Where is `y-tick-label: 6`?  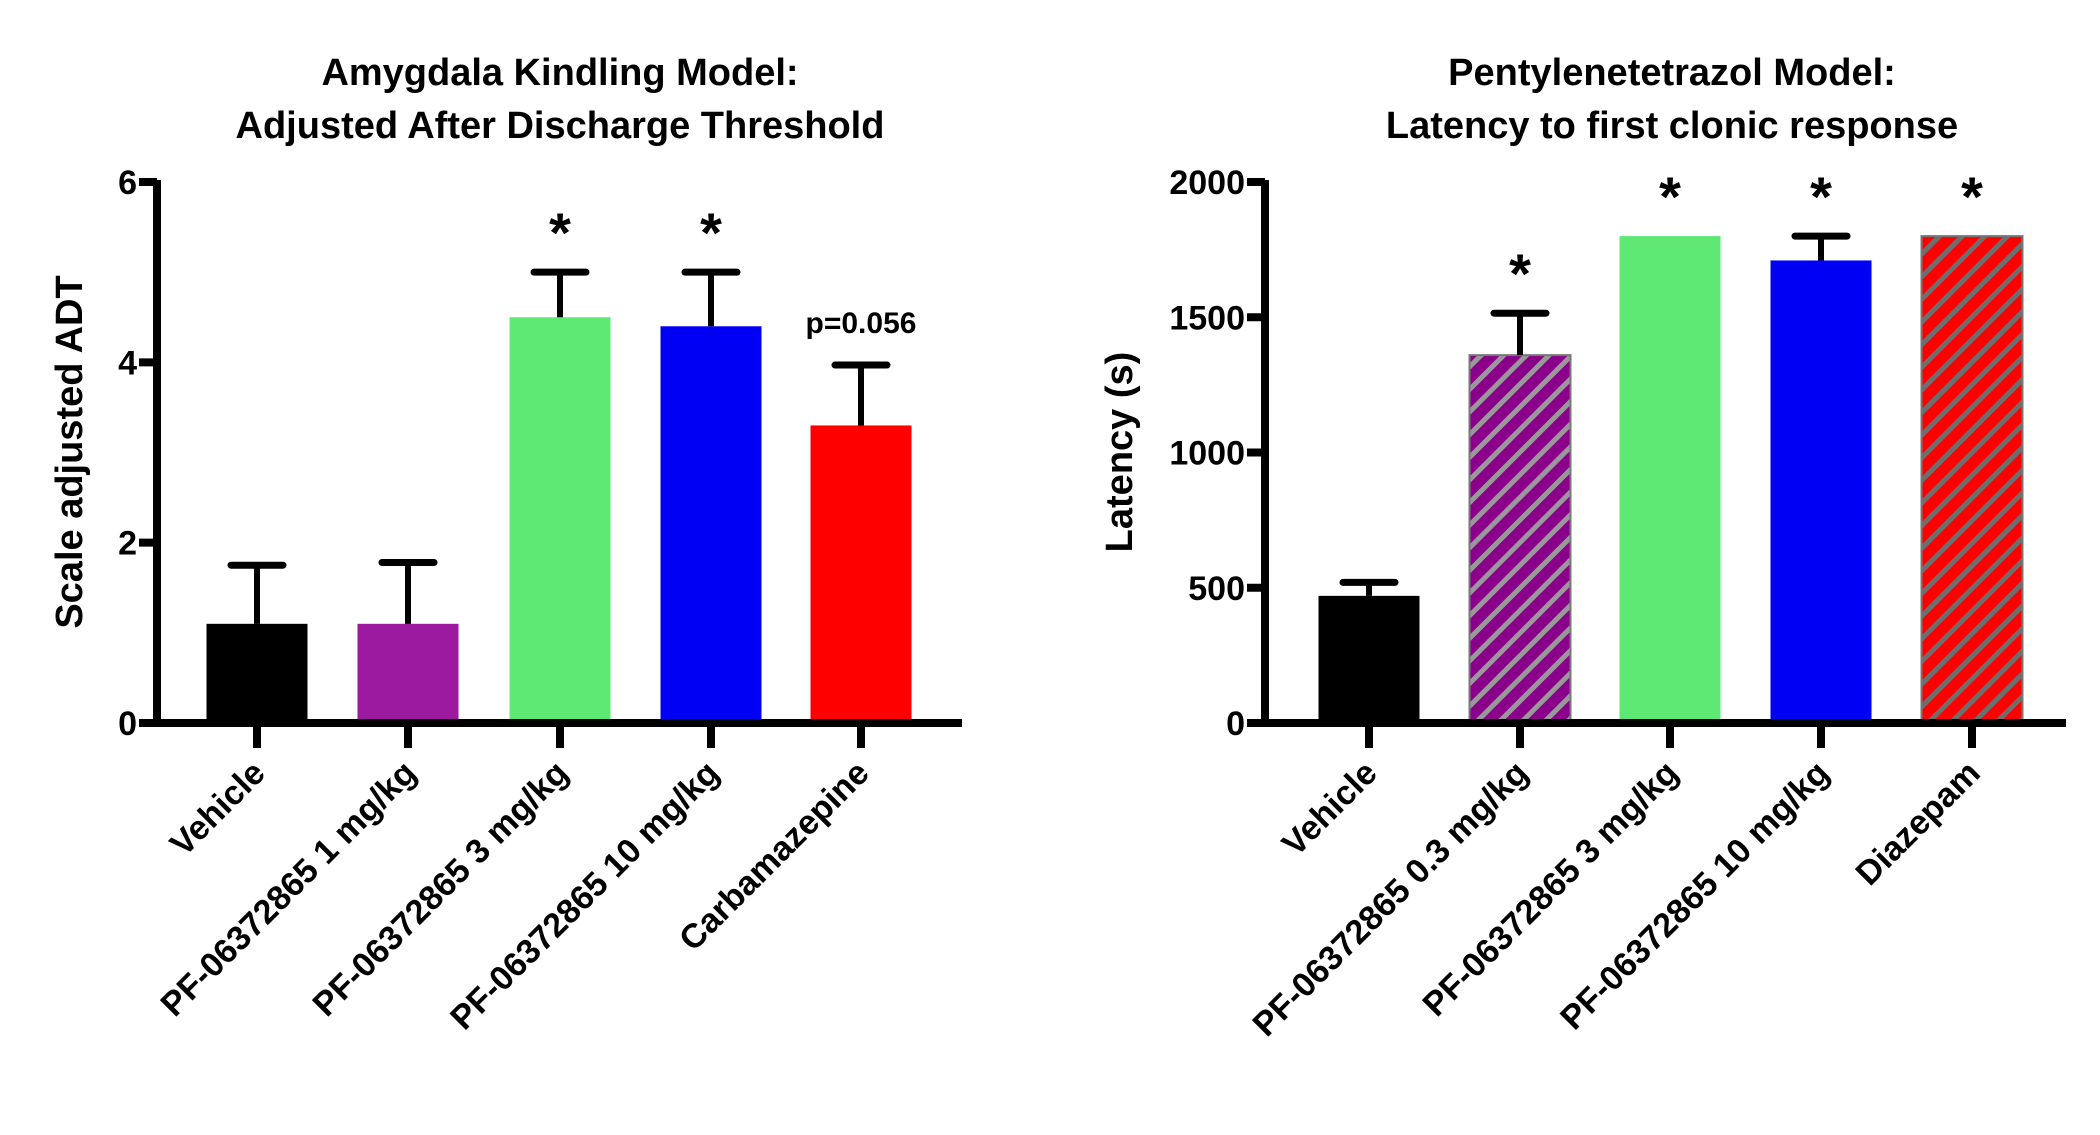 y-tick-label: 6 is located at coordinates (127, 183).